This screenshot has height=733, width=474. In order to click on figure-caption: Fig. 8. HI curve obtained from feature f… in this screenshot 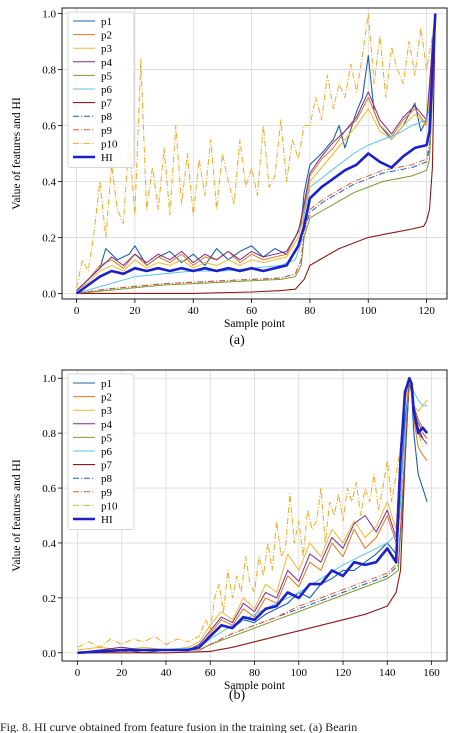, I will do `click(179, 726)`.